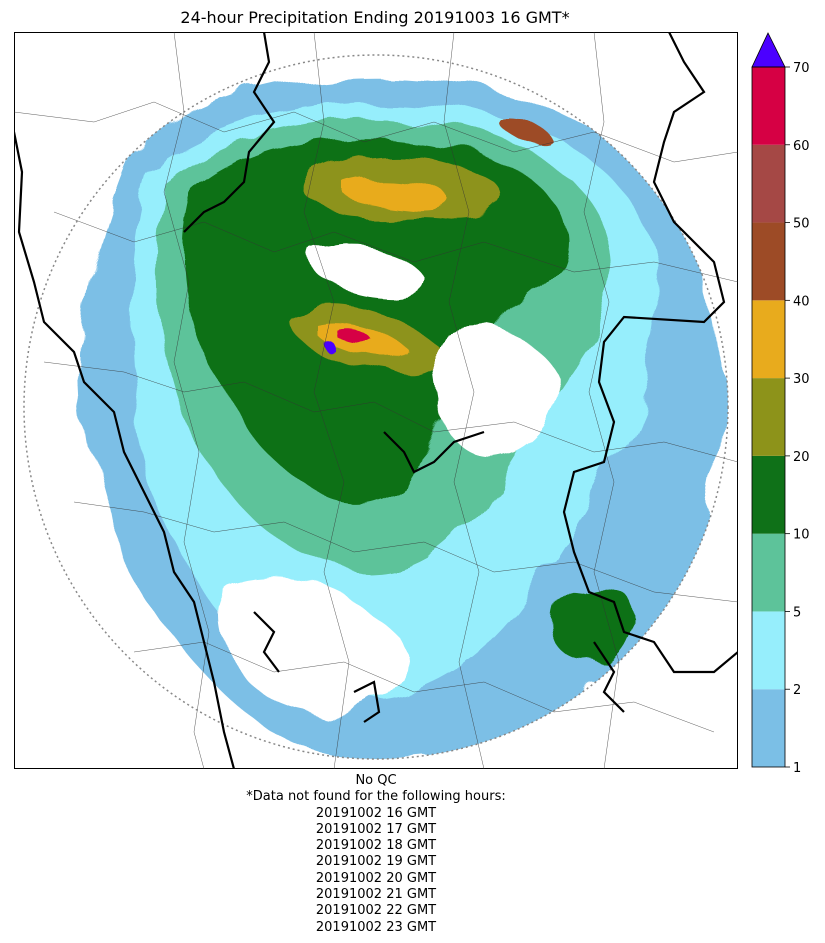  Describe the element at coordinates (768, 50) in the screenshot. I see `colorbar-extend-arrow` at that location.